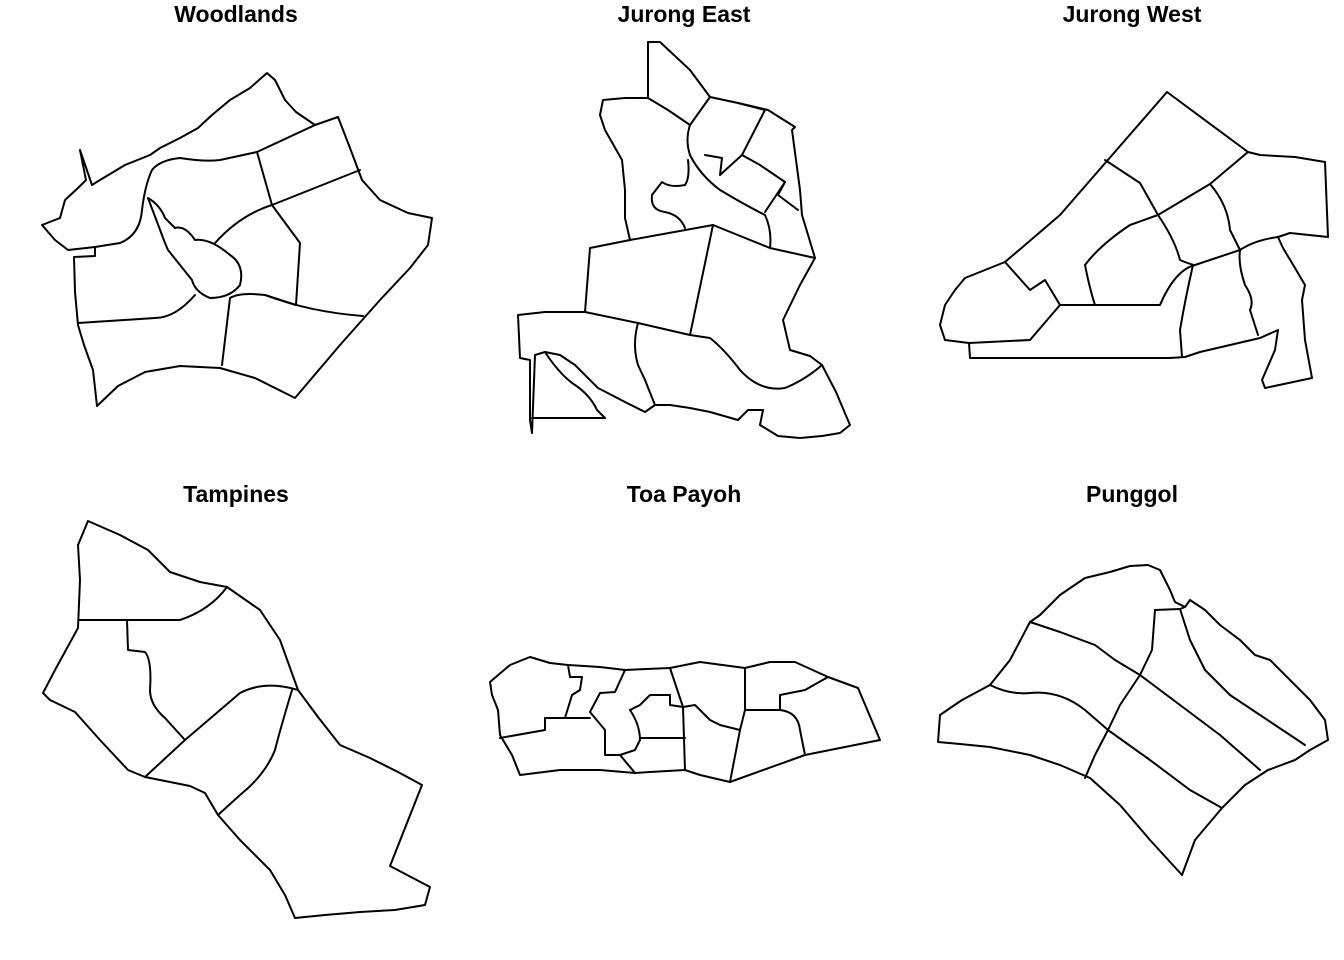  I want to click on woodlands-outline, so click(237, 239).